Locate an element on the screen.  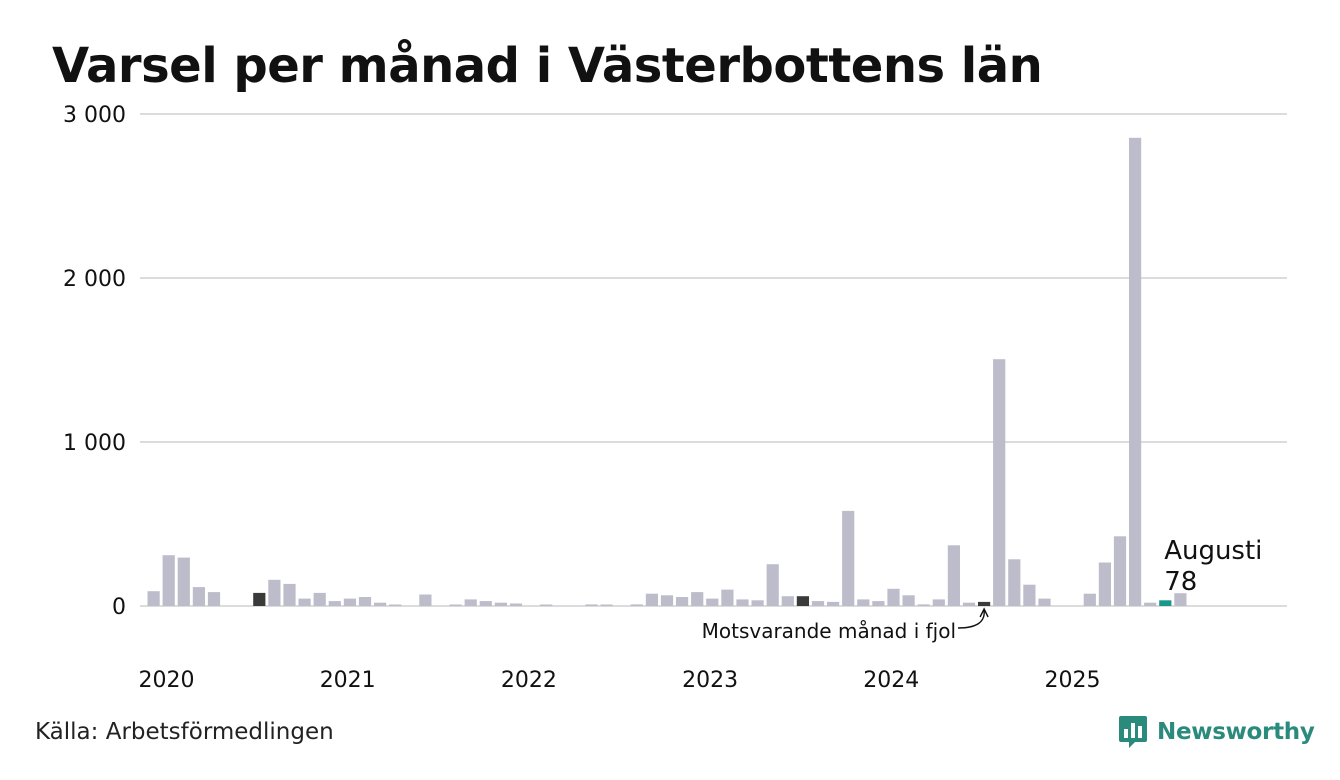
y-tick-label: 3 000 is located at coordinates (94, 115).